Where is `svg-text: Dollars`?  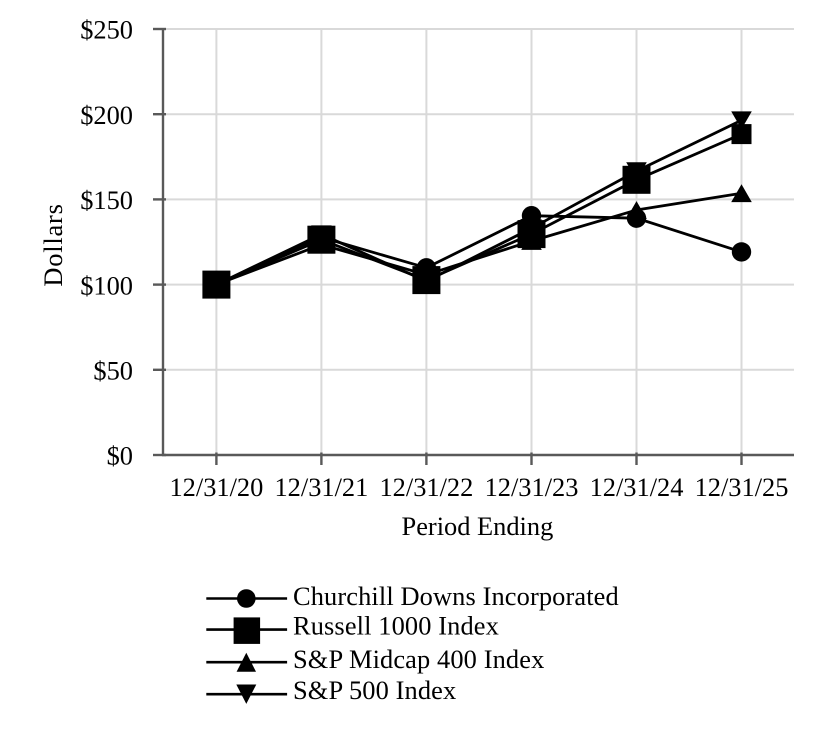 svg-text: Dollars is located at coordinates (53, 244).